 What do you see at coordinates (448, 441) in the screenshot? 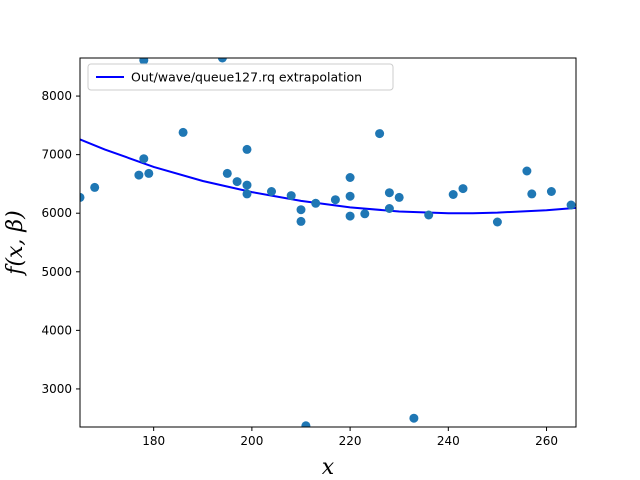
I see `x-tick-label: 240` at bounding box center [448, 441].